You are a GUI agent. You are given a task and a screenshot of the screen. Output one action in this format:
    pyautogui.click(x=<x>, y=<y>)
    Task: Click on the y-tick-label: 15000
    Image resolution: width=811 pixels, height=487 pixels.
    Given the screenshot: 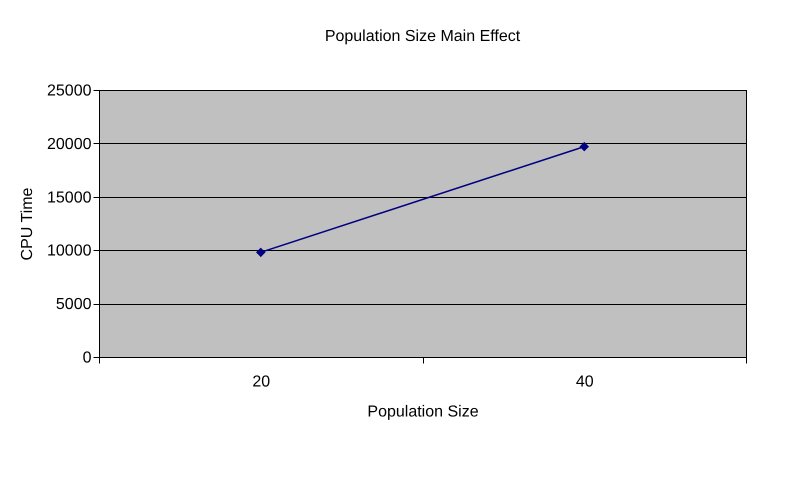 What is the action you would take?
    pyautogui.click(x=69, y=197)
    